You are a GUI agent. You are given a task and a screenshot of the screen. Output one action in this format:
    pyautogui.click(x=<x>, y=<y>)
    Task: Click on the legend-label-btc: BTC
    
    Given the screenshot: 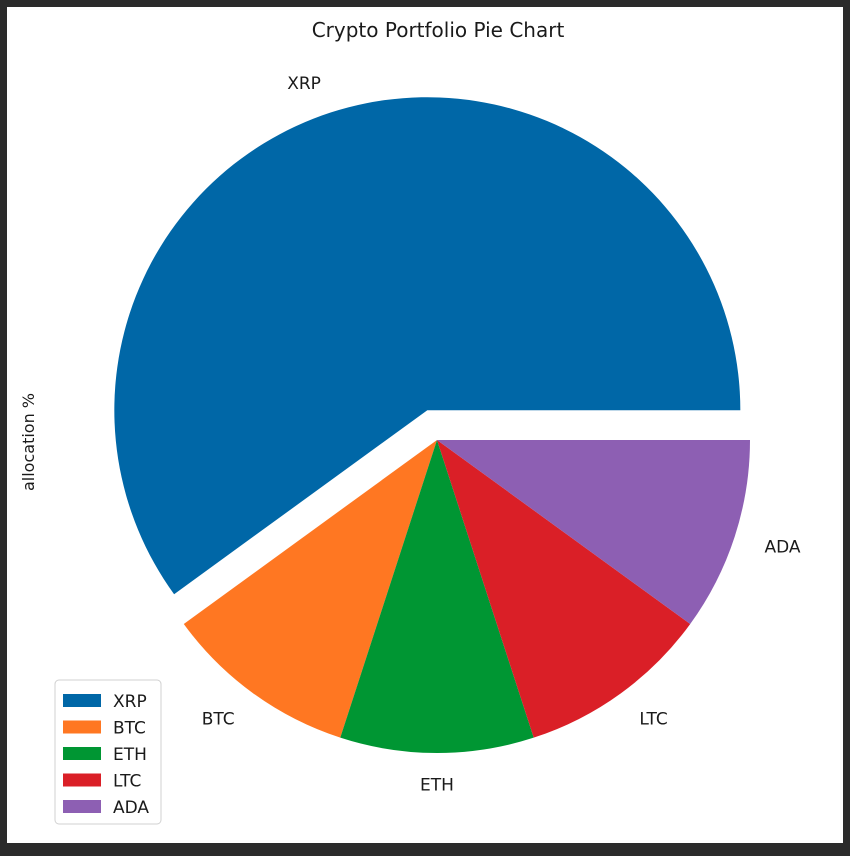 What is the action you would take?
    pyautogui.click(x=129, y=729)
    